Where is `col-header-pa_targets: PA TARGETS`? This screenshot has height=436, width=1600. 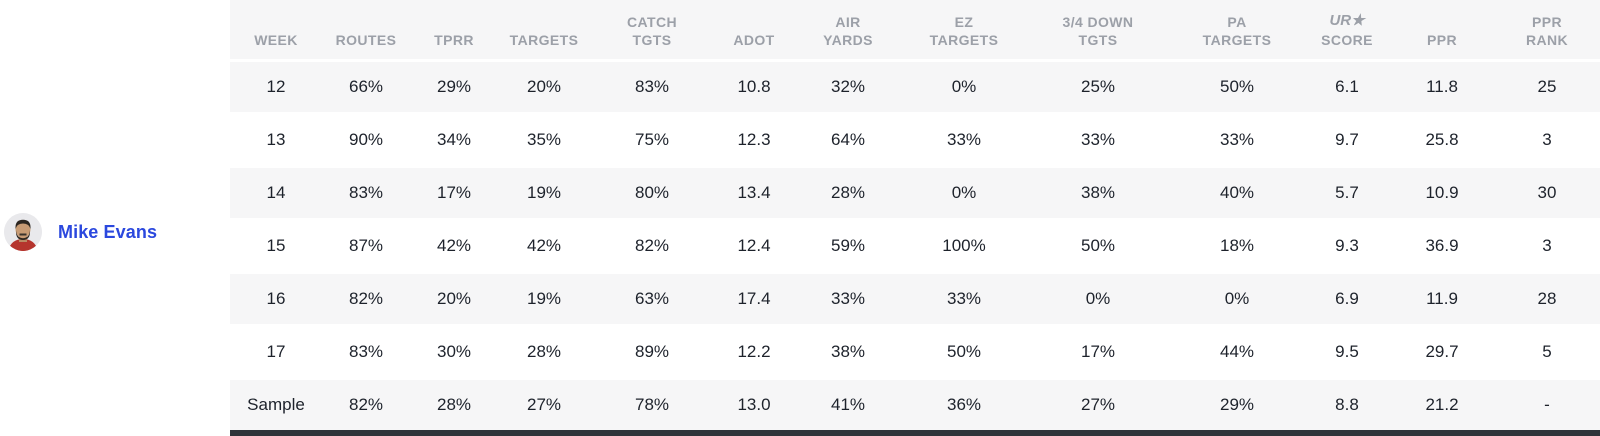 col-header-pa_targets: PA TARGETS is located at coordinates (1237, 29).